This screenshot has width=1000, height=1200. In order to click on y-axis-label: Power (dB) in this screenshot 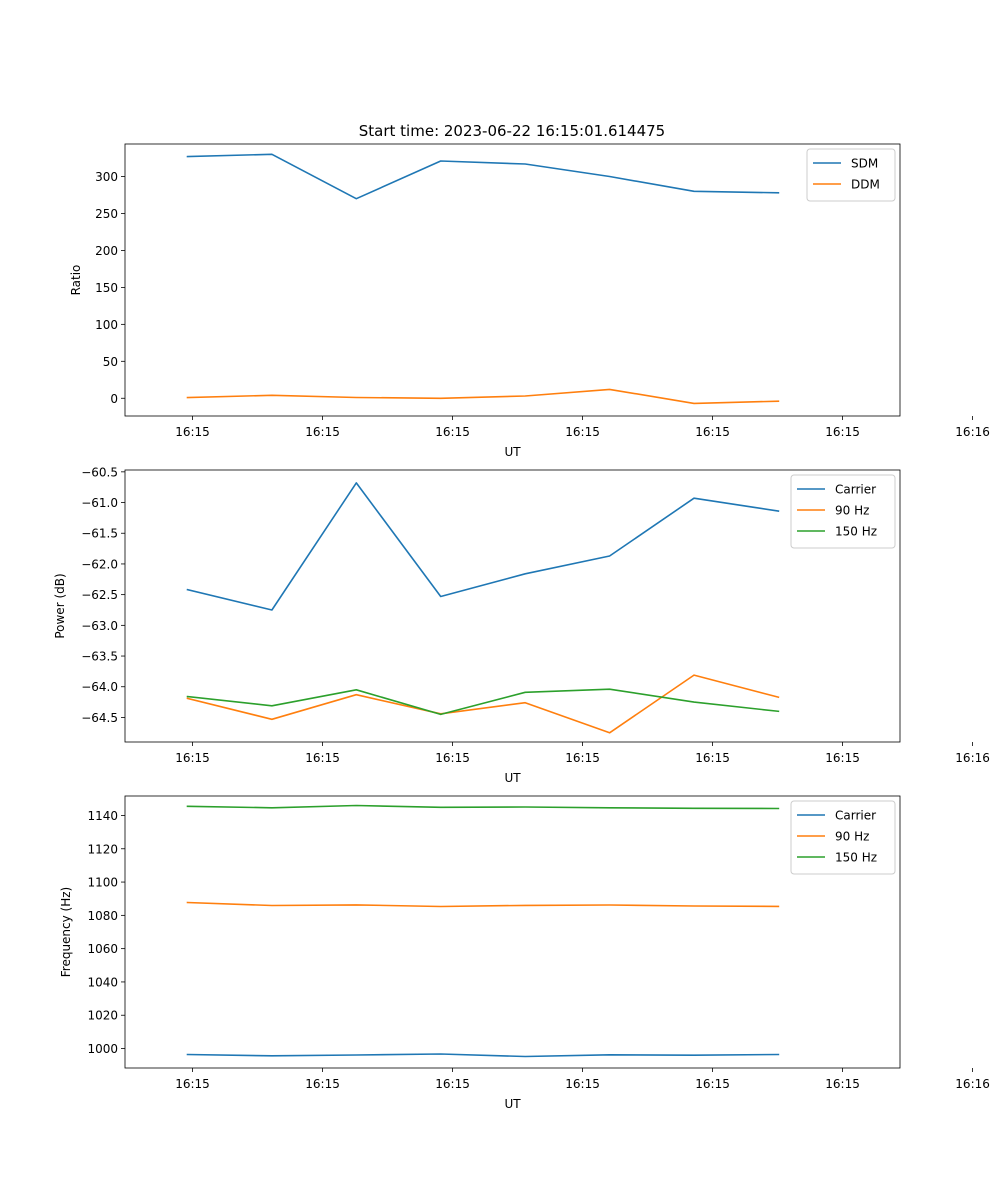, I will do `click(60, 605)`.